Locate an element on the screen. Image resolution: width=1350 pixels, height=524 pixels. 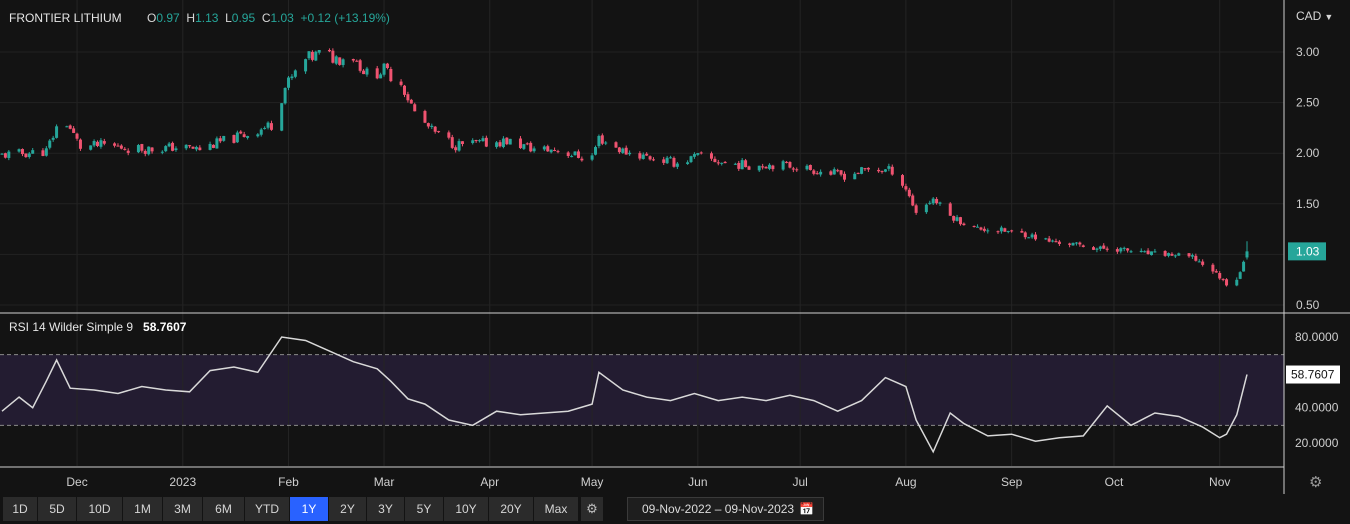
range-button-max: Max is located at coordinates (556, 509).